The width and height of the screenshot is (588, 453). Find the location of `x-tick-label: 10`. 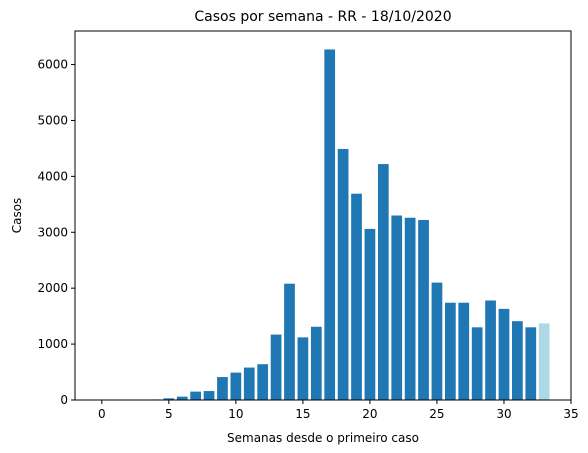

x-tick-label: 10 is located at coordinates (235, 414).